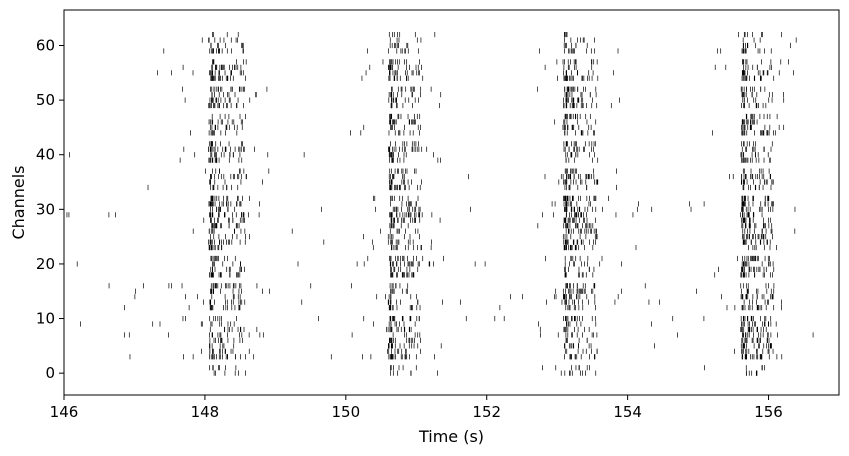 The height and width of the screenshot is (456, 849). What do you see at coordinates (45, 100) in the screenshot?
I see `y-tick-label: 50` at bounding box center [45, 100].